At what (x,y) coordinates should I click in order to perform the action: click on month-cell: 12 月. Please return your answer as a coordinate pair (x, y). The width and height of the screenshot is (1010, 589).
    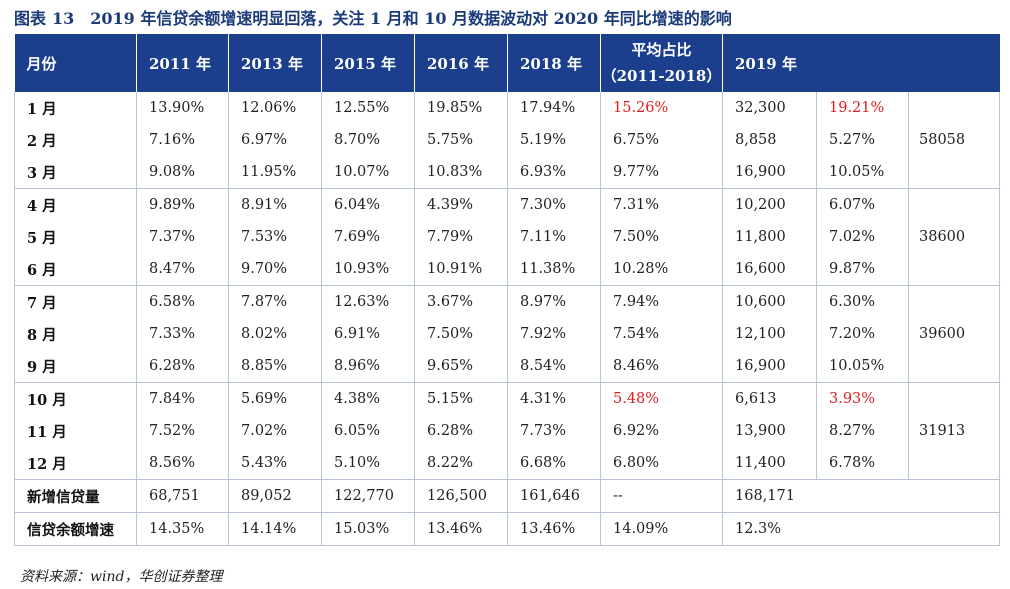
    Looking at the image, I should click on (75, 463).